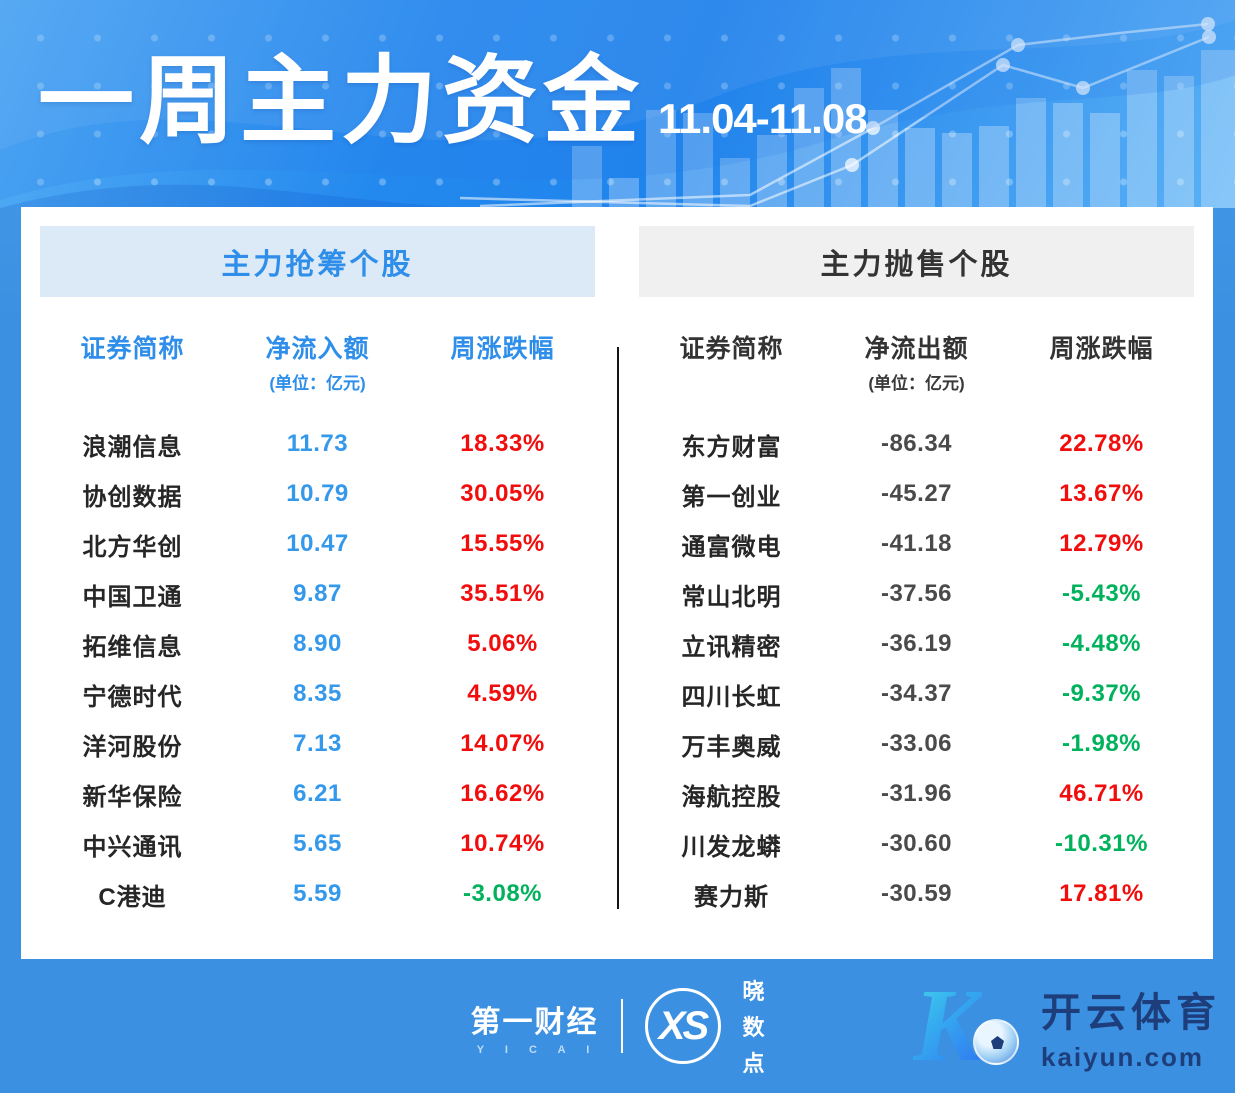 The image size is (1235, 1093). What do you see at coordinates (1101, 493) in the screenshot?
I see `change-cell: 13.67%` at bounding box center [1101, 493].